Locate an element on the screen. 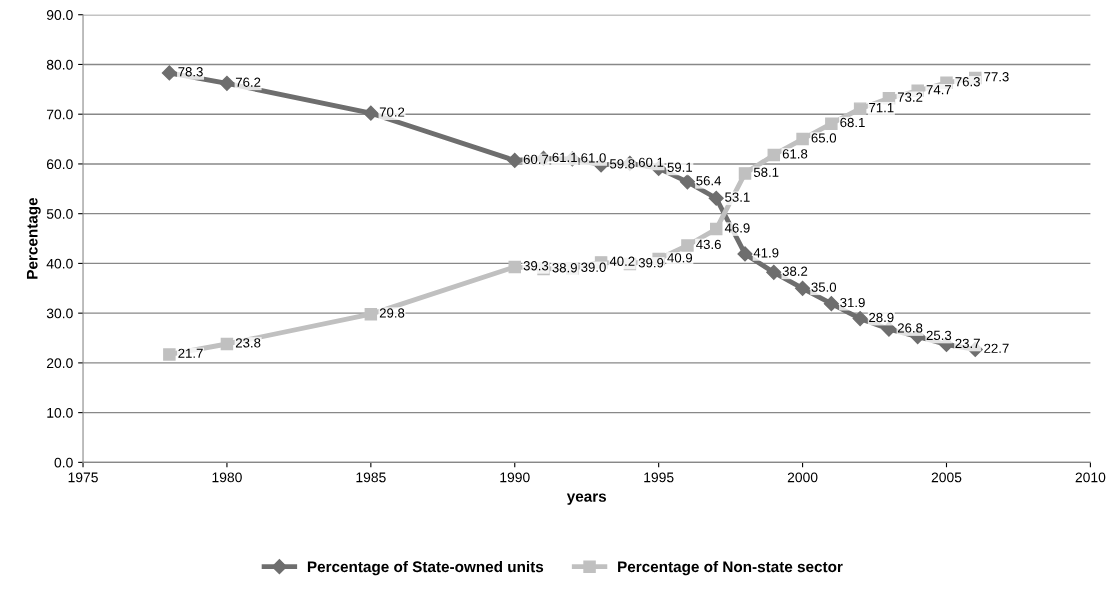 Image resolution: width=1107 pixels, height=589 pixels. x-tick-label: 1975 is located at coordinates (83, 477).